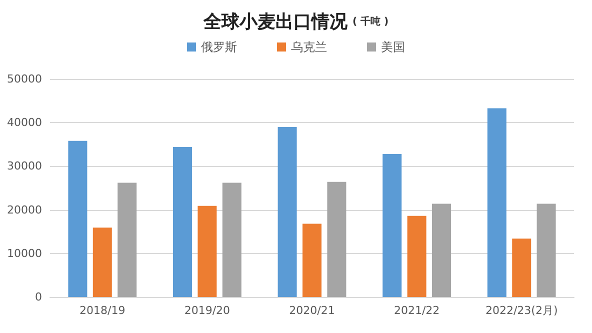 Image resolution: width=592 pixels, height=333 pixels. I want to click on y-tick-label: 50000, so click(24, 79).